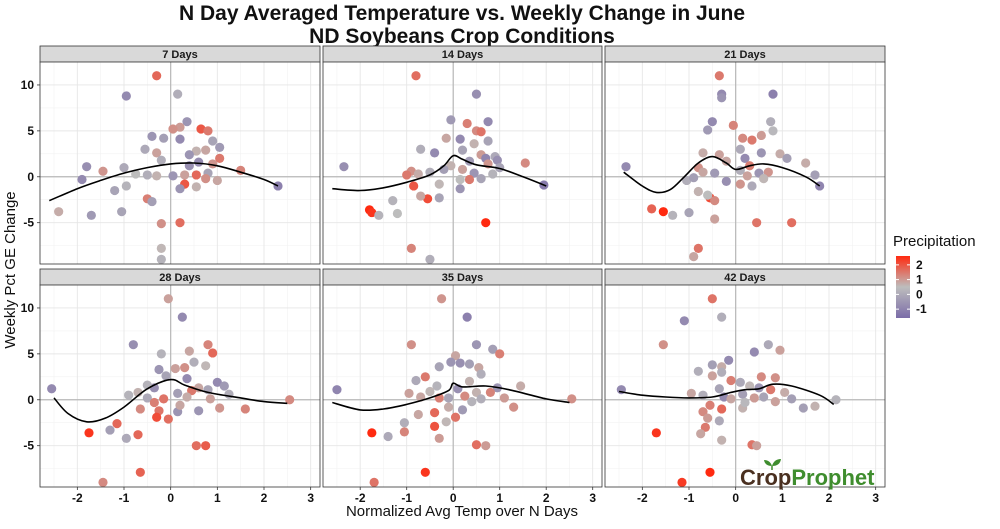  What do you see at coordinates (77, 498) in the screenshot?
I see `x-tick-label: -2` at bounding box center [77, 498].